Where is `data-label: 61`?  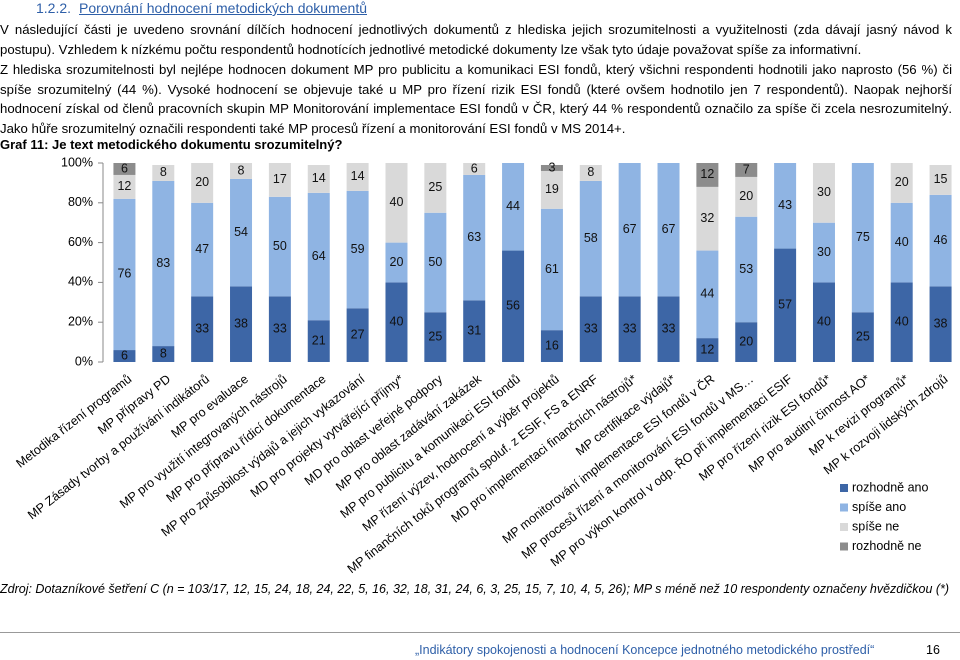
data-label: 61 is located at coordinates (552, 269).